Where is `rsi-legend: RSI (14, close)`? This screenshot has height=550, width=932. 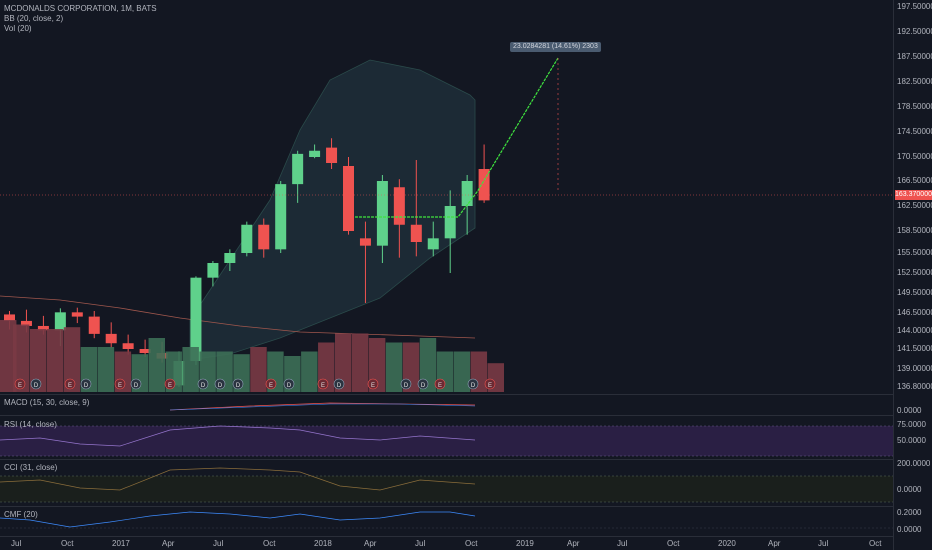 rsi-legend: RSI (14, close) is located at coordinates (30, 424).